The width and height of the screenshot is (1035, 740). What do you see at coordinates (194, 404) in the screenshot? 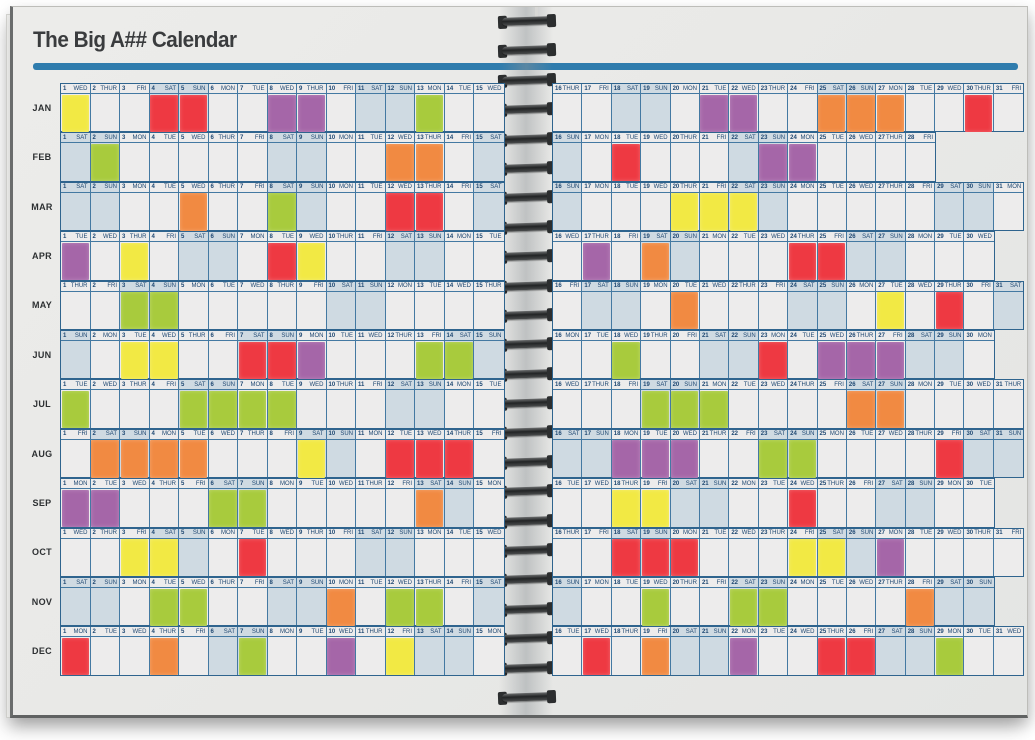
I see `day-cell-jul-5: 5 SAT` at bounding box center [194, 404].